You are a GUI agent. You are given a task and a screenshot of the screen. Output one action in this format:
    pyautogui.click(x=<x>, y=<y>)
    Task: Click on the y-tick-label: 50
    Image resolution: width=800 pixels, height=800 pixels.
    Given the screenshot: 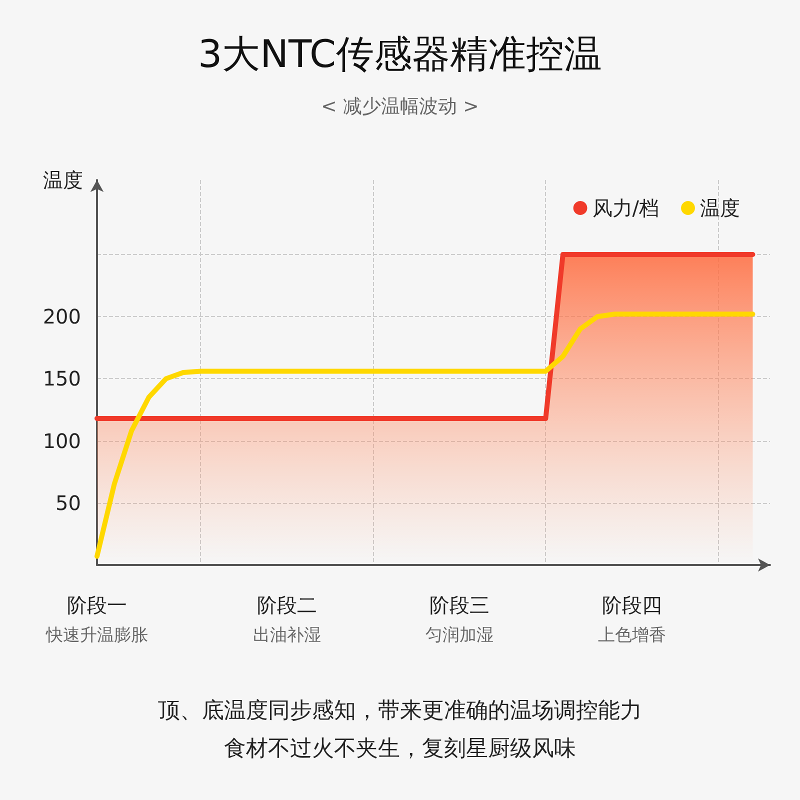 What is the action you would take?
    pyautogui.click(x=68, y=502)
    